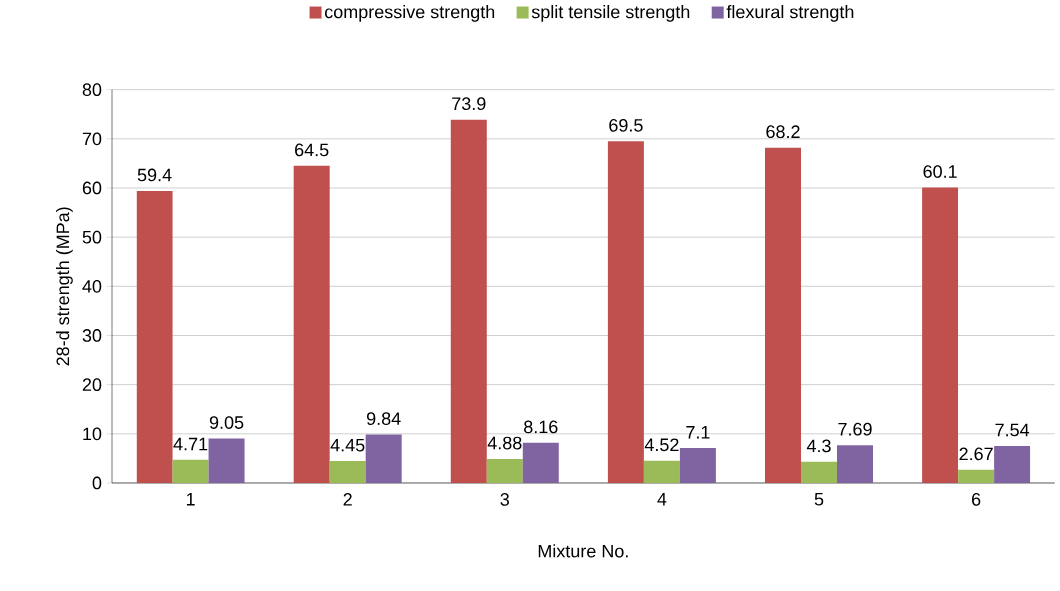  Describe the element at coordinates (626, 125) in the screenshot. I see `data-label: 69.5` at that location.